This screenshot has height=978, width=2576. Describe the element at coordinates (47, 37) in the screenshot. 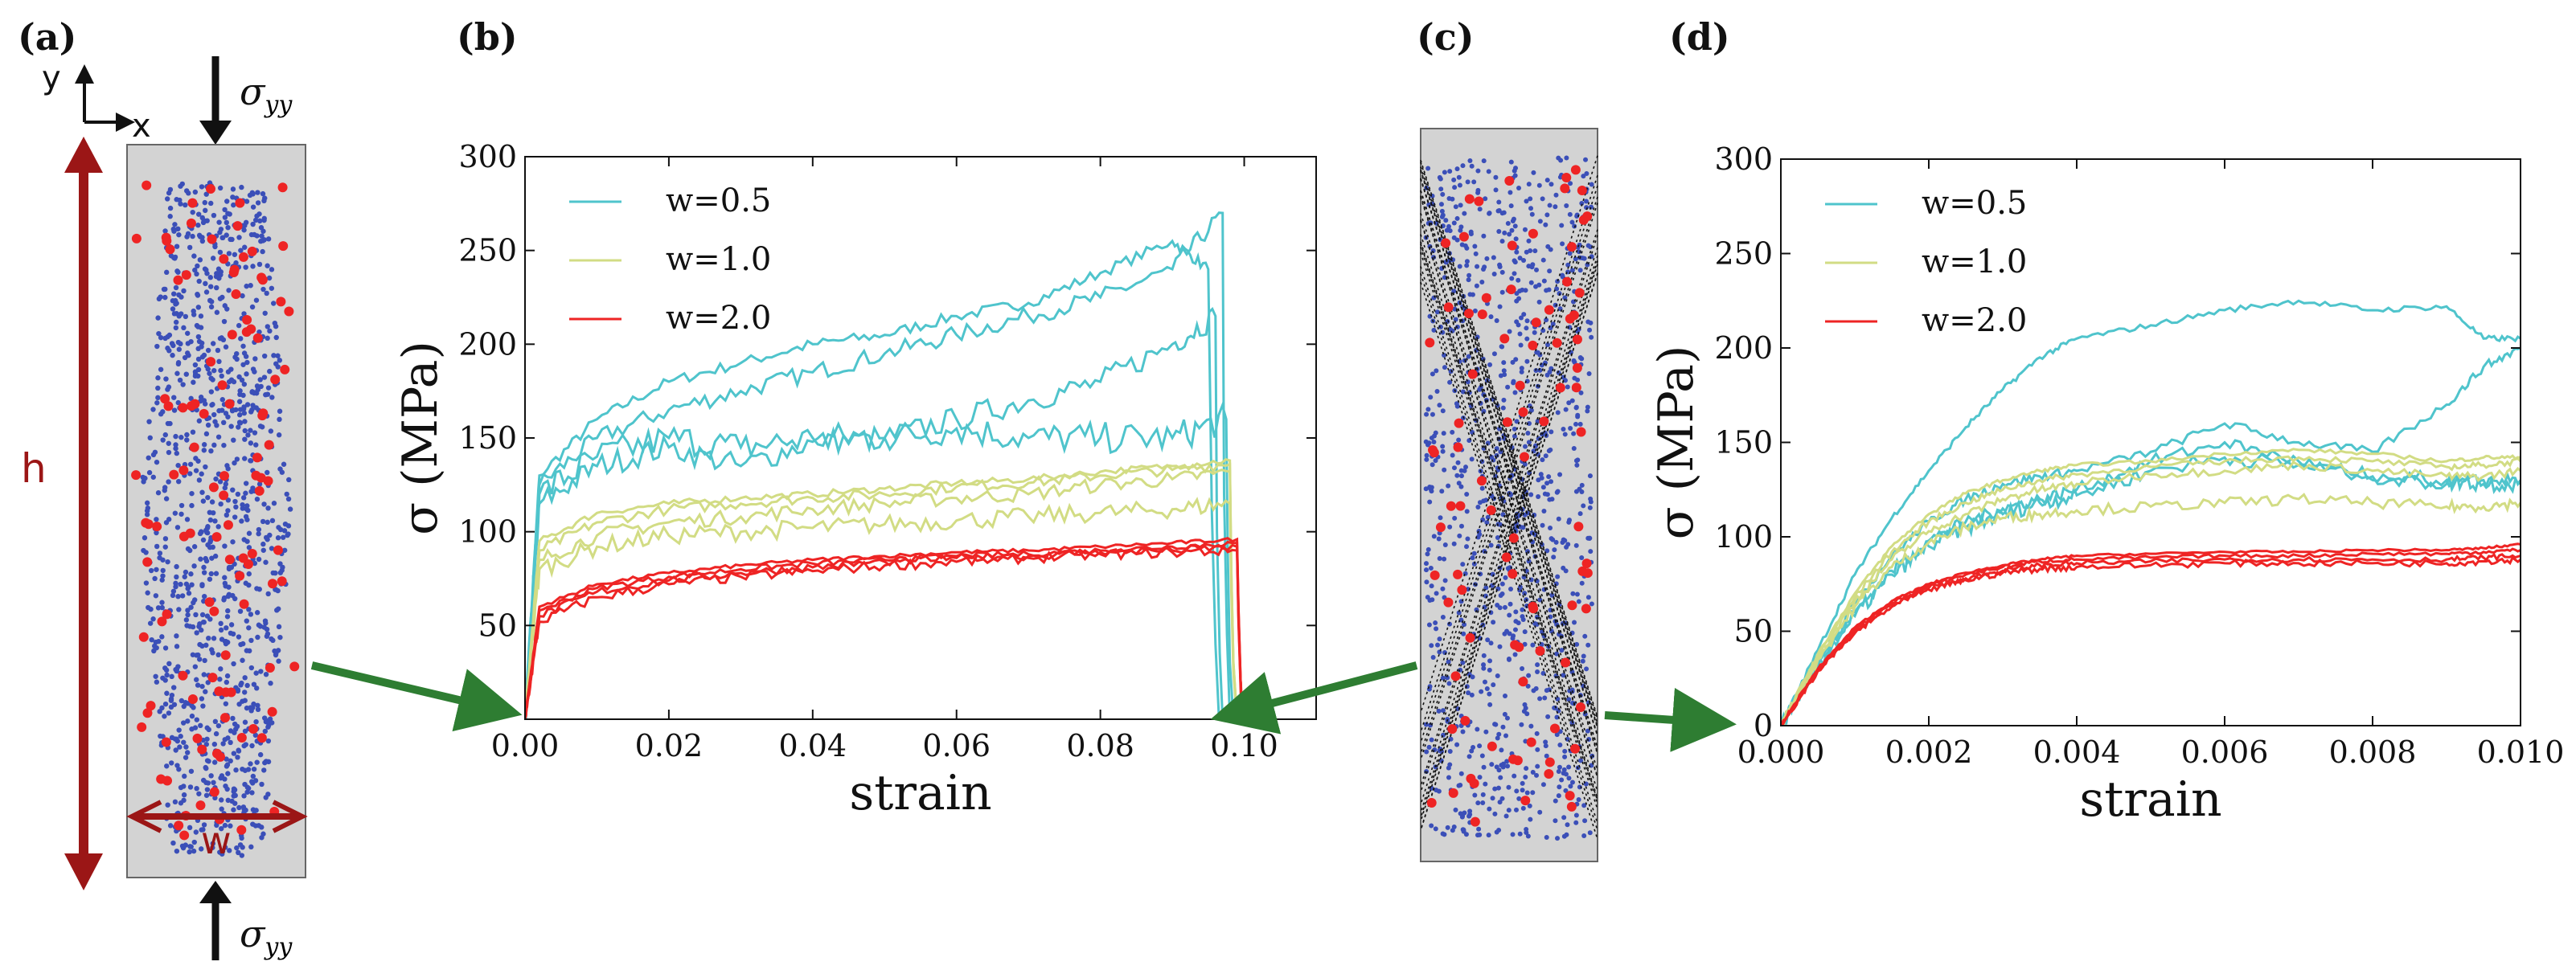

I see `panel-a-label: (a)` at that location.